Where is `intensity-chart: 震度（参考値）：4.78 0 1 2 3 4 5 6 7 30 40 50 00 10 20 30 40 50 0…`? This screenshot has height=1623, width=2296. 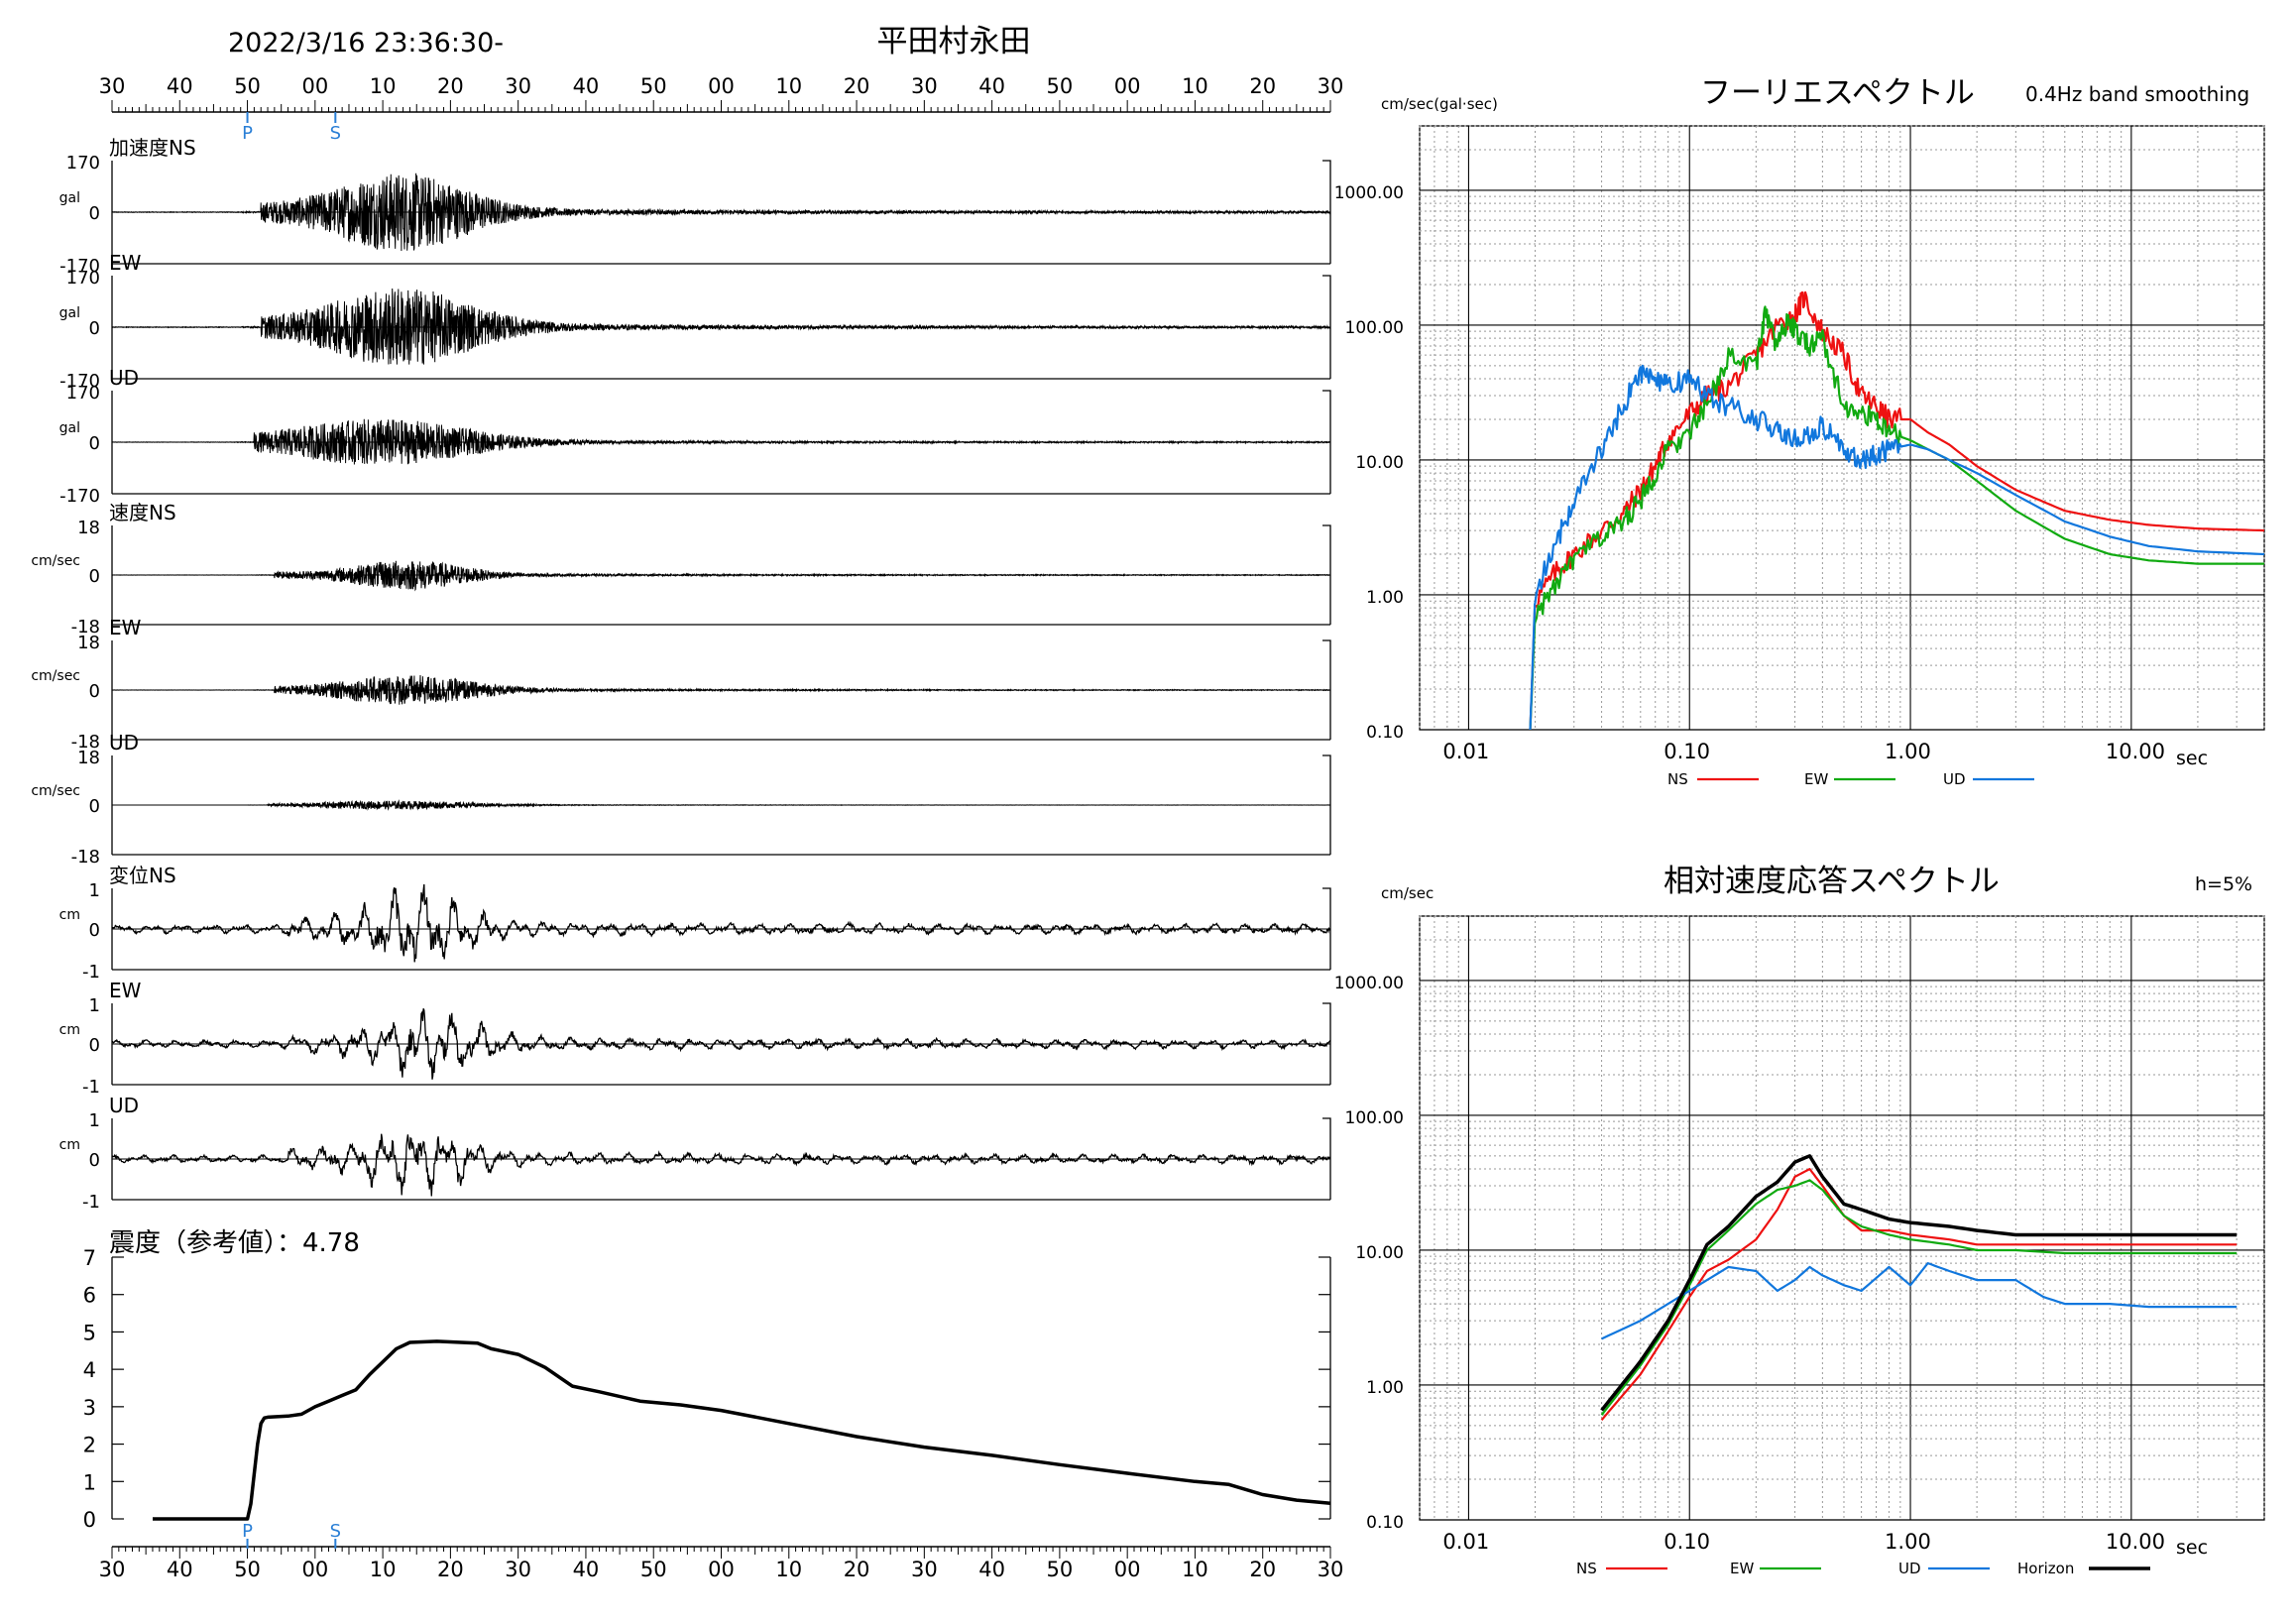 intensity-chart: 震度（参考値）：4.78 0 1 2 3 4 5 6 7 30 40 50 00 10 20 30 40 50 0… is located at coordinates (713, 1404).